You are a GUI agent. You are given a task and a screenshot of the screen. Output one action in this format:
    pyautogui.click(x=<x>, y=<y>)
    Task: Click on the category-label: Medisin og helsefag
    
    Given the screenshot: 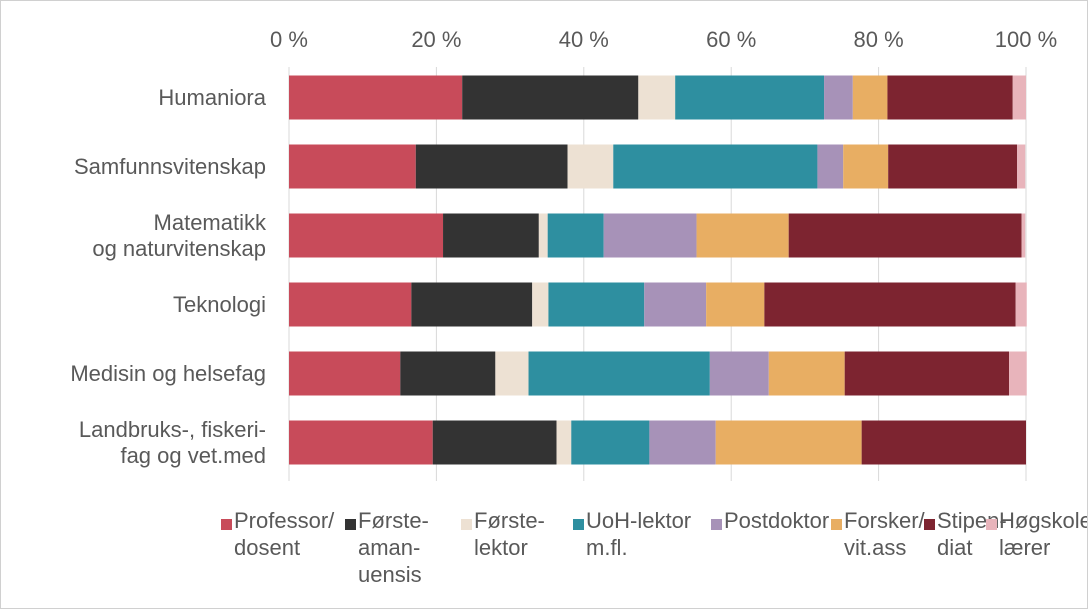 What is the action you would take?
    pyautogui.click(x=168, y=373)
    